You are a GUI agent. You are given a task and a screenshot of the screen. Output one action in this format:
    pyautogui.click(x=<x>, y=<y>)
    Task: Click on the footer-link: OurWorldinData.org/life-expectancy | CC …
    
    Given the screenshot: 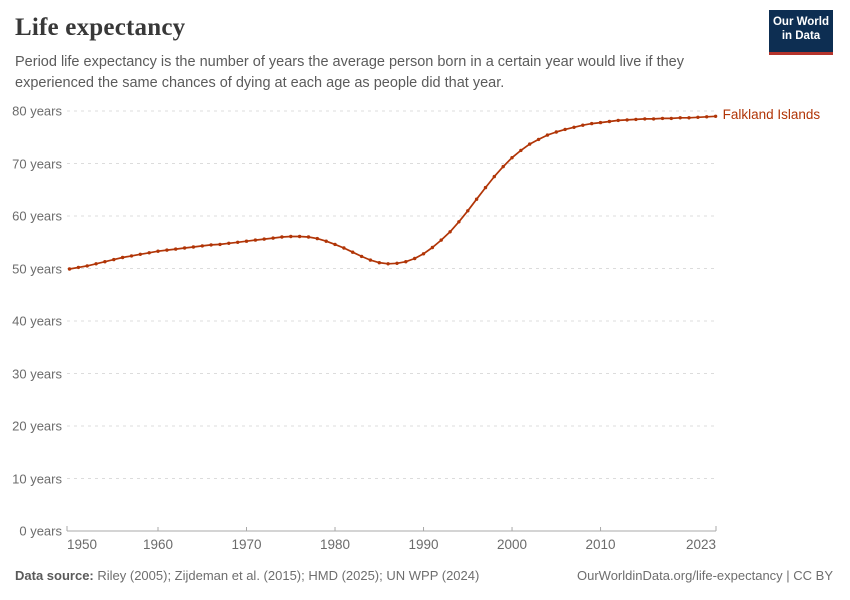 What is the action you would take?
    pyautogui.click(x=704, y=575)
    